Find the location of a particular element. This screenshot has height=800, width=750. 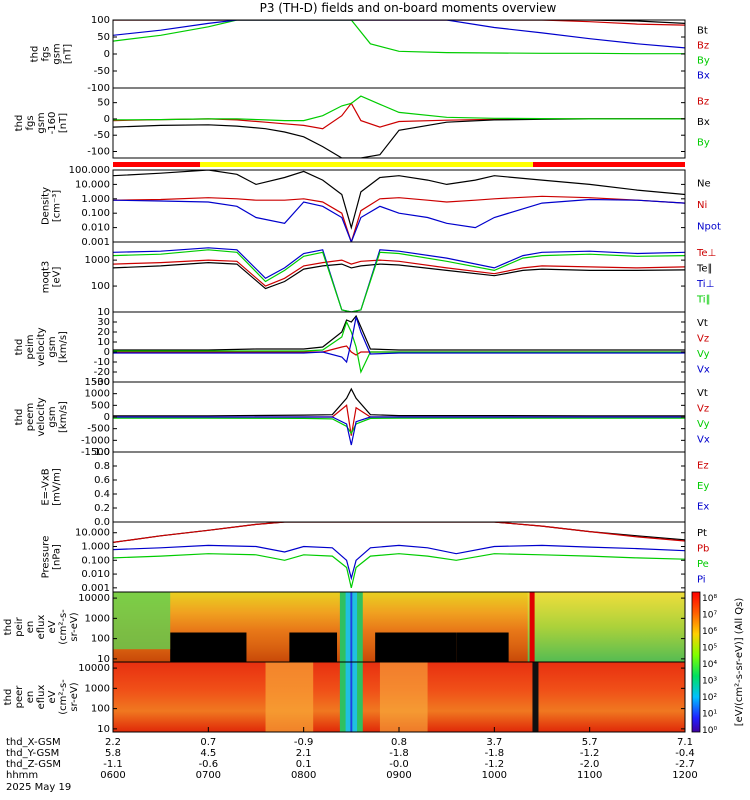

y-tick-label: 10000 is located at coordinates (94, 668).